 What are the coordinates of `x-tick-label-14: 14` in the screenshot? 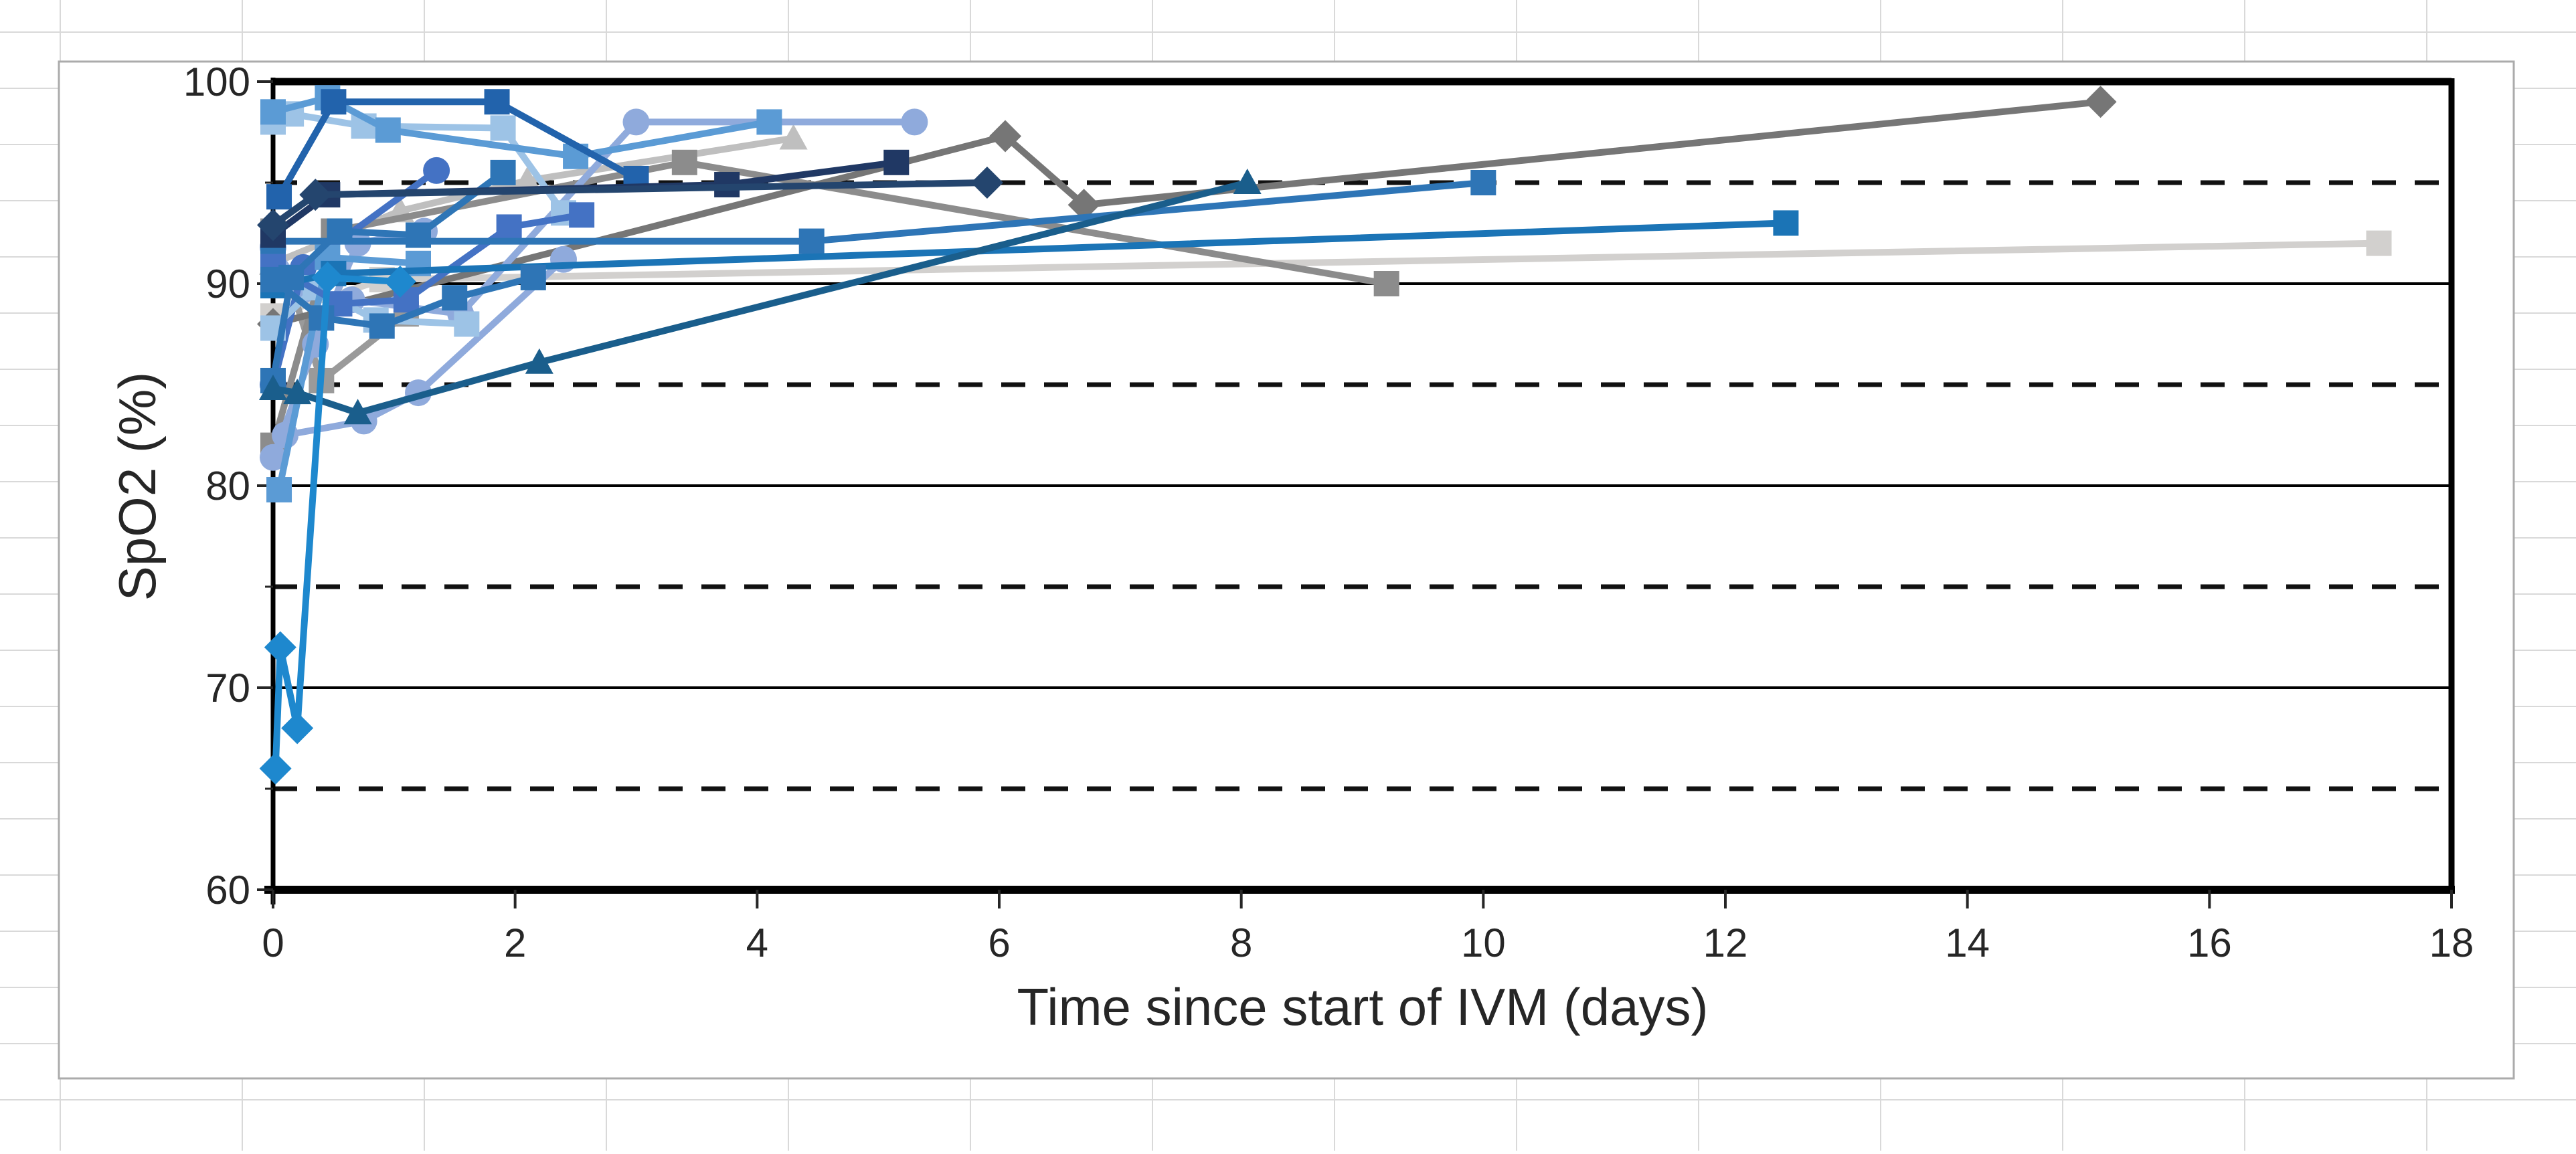 It's located at (1967, 943).